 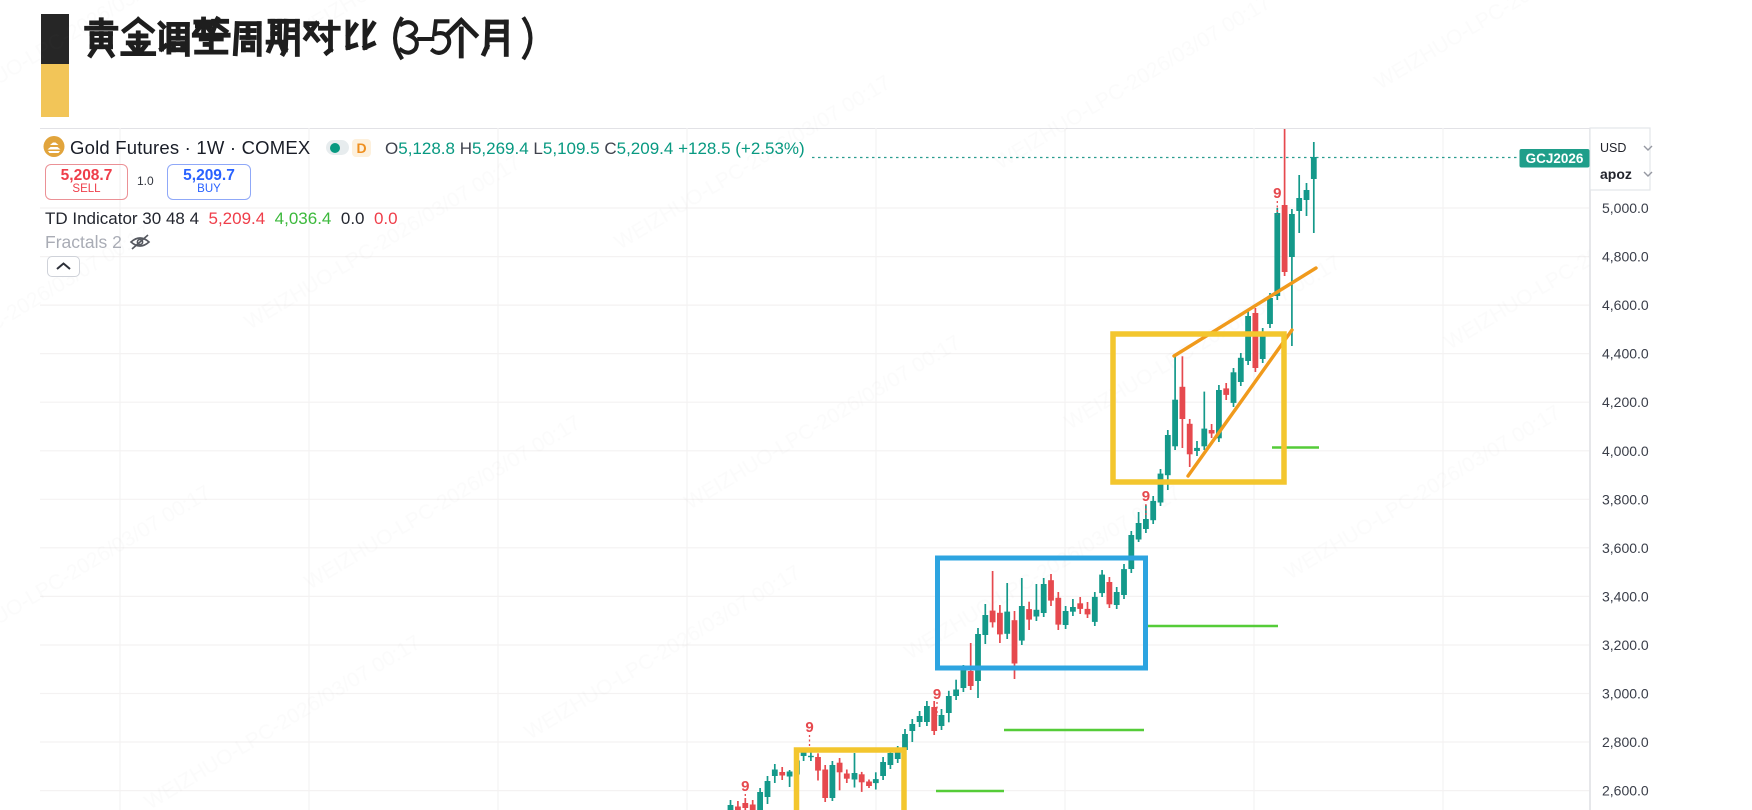 I want to click on svg-text: GCJ2026, so click(x=1555, y=158).